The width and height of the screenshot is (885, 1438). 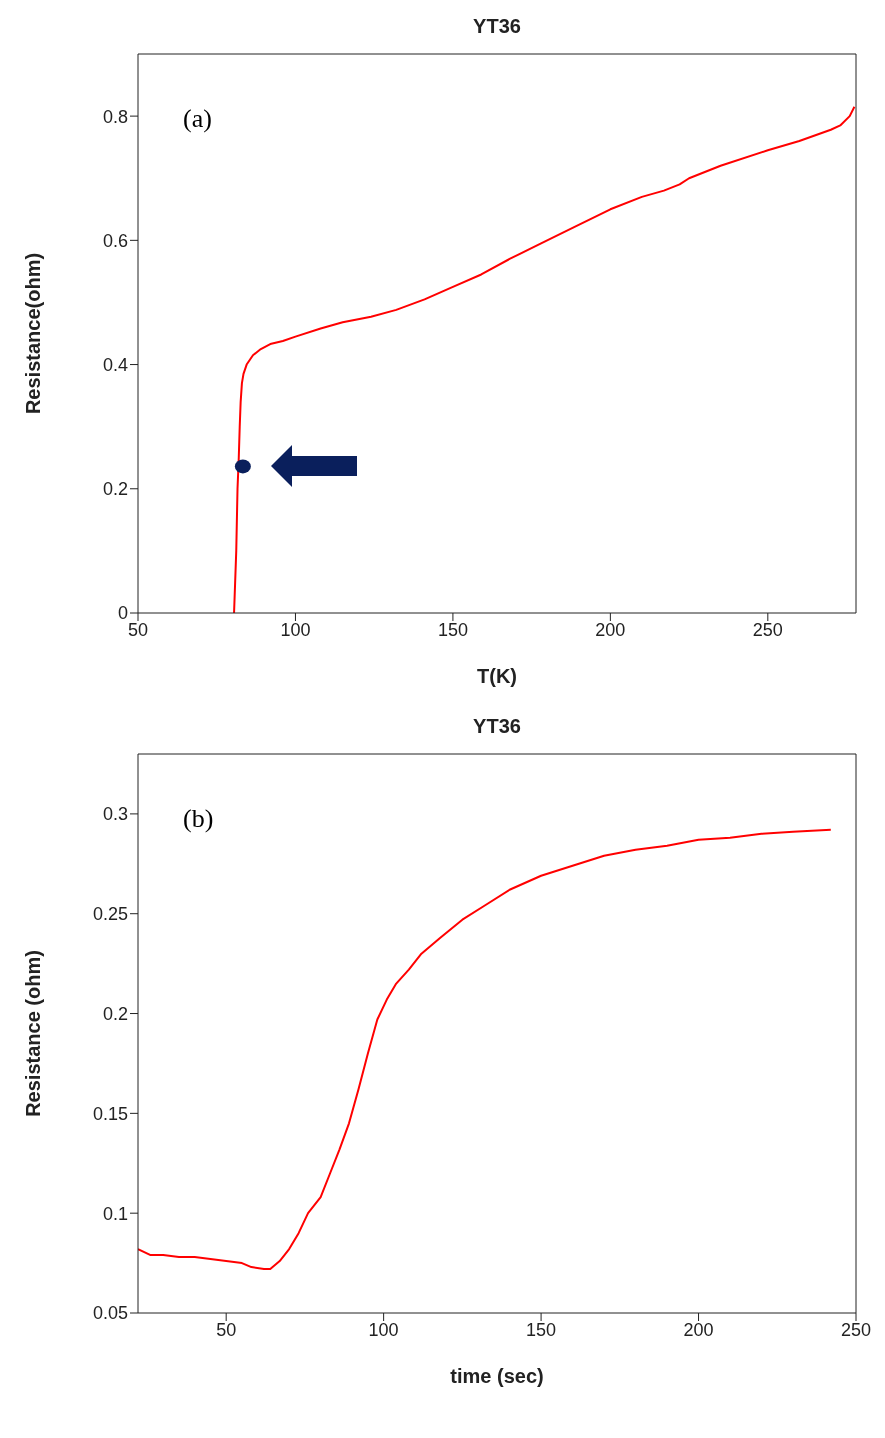 What do you see at coordinates (198, 819) in the screenshot?
I see `annotation: (b)` at bounding box center [198, 819].